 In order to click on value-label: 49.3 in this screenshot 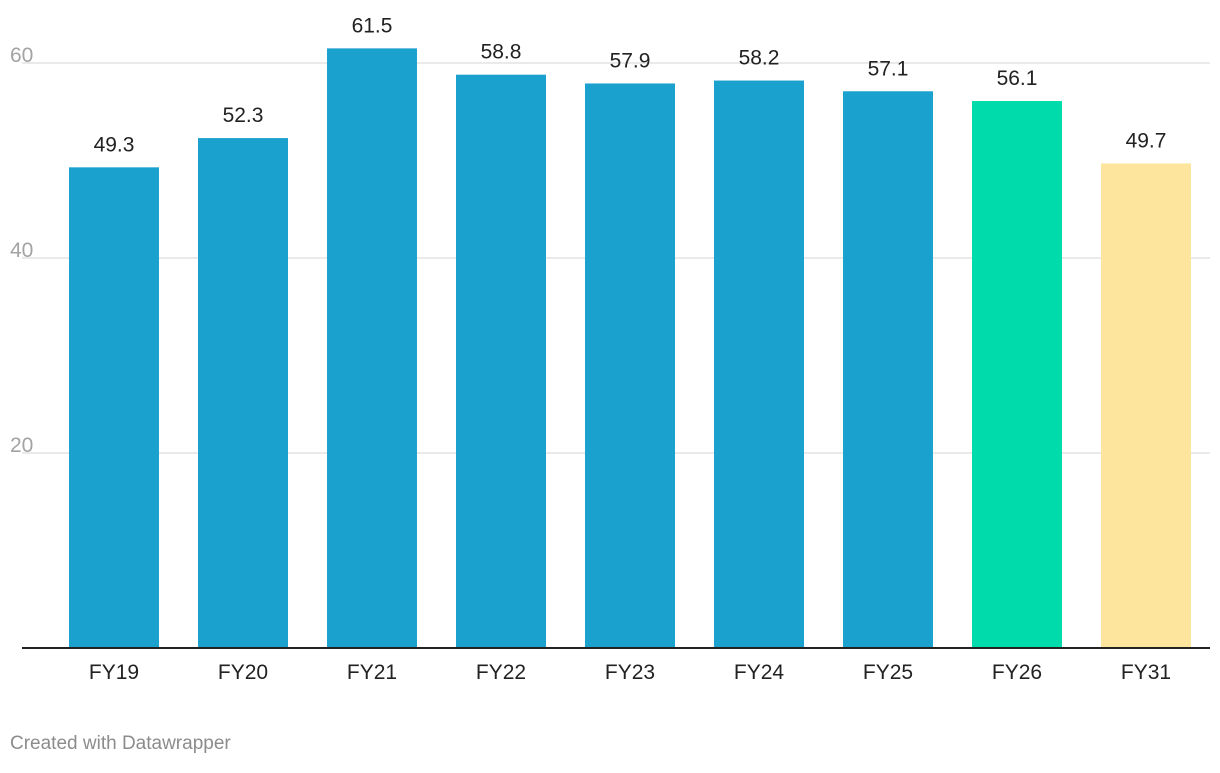, I will do `click(114, 144)`.